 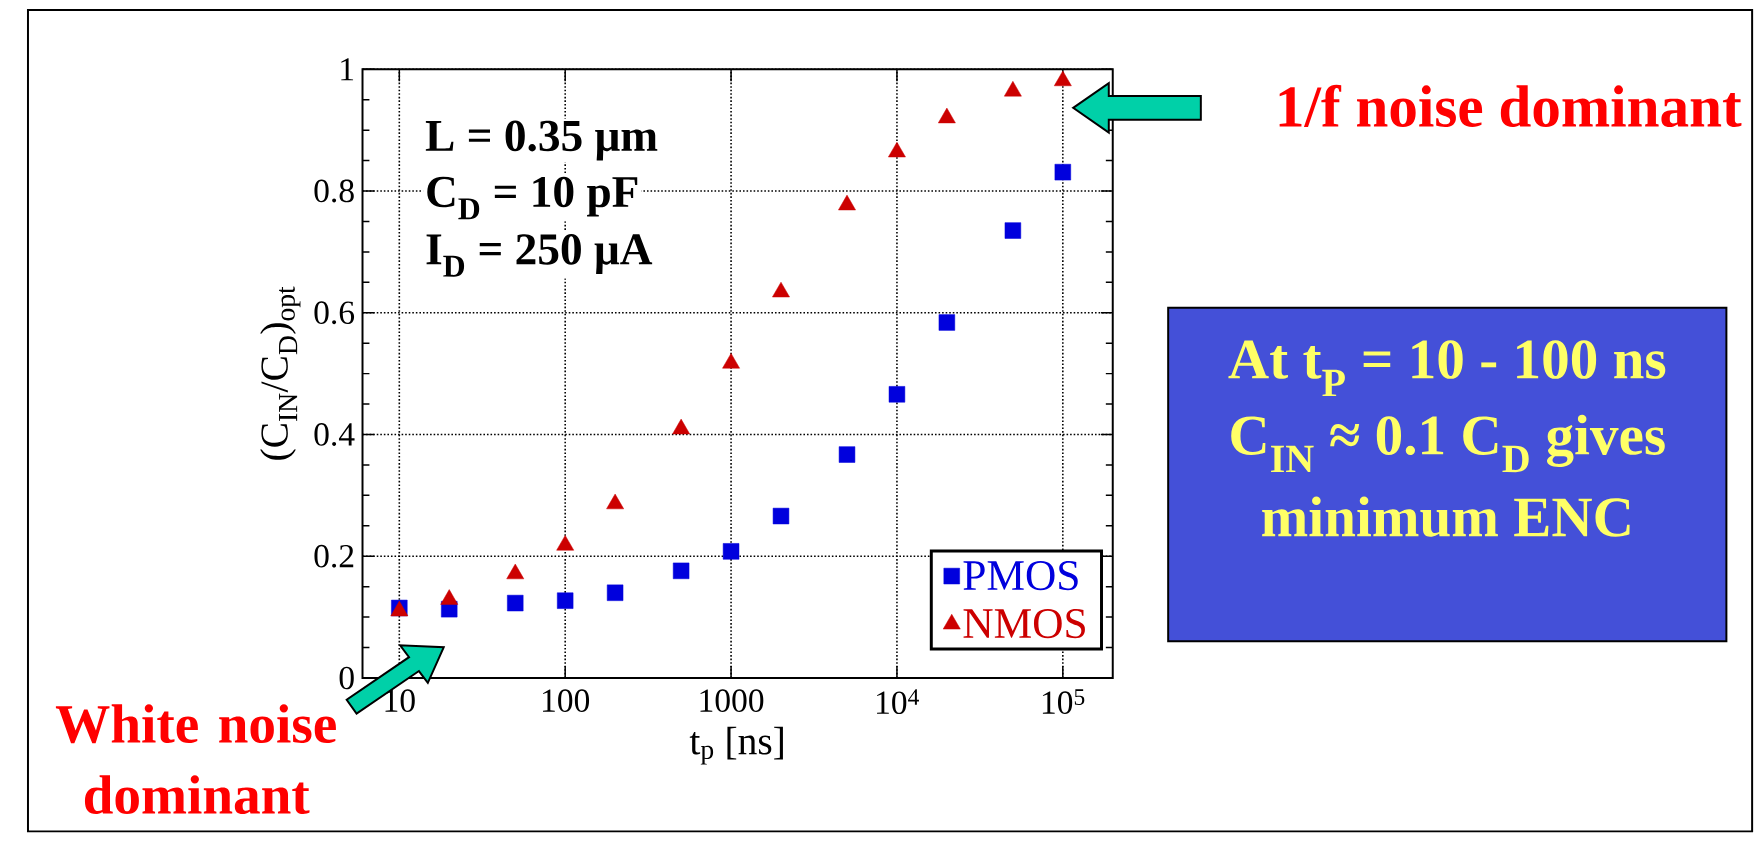 What do you see at coordinates (334, 434) in the screenshot?
I see `y-tick-label: 0.4` at bounding box center [334, 434].